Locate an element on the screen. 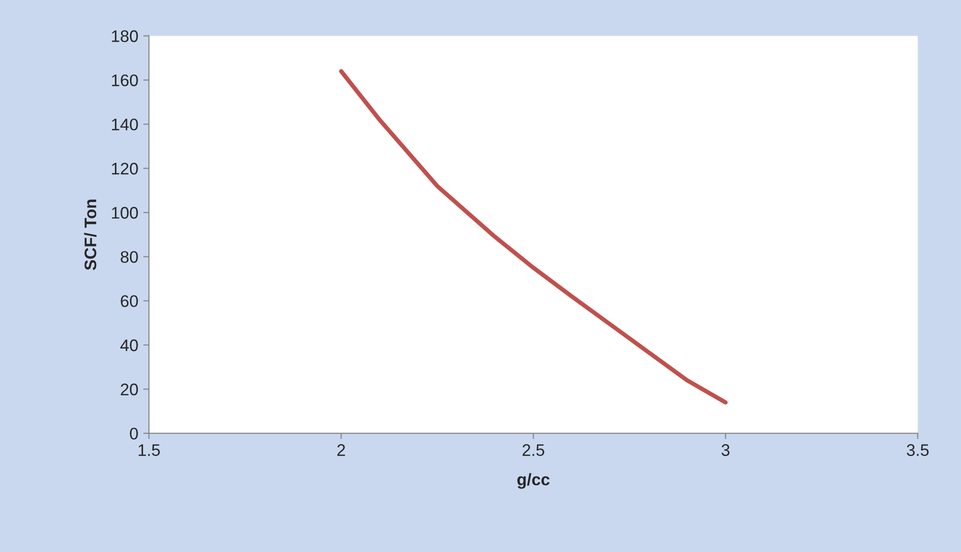 This screenshot has height=552, width=961. y-tick-label: 80 is located at coordinates (129, 257).